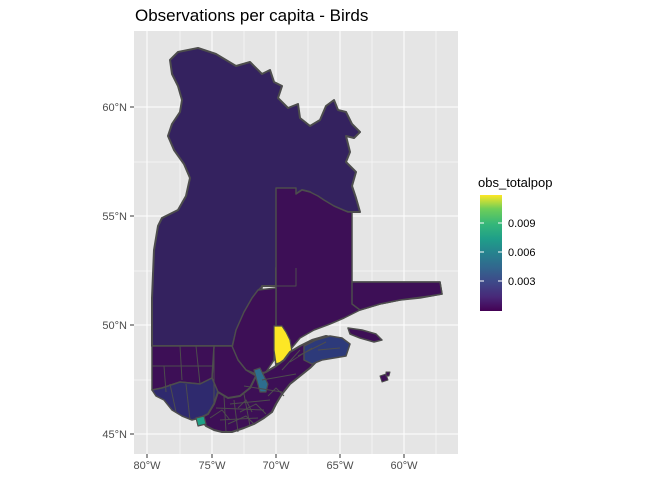  I want to click on y-tick-label: 50°N, so click(114, 326).